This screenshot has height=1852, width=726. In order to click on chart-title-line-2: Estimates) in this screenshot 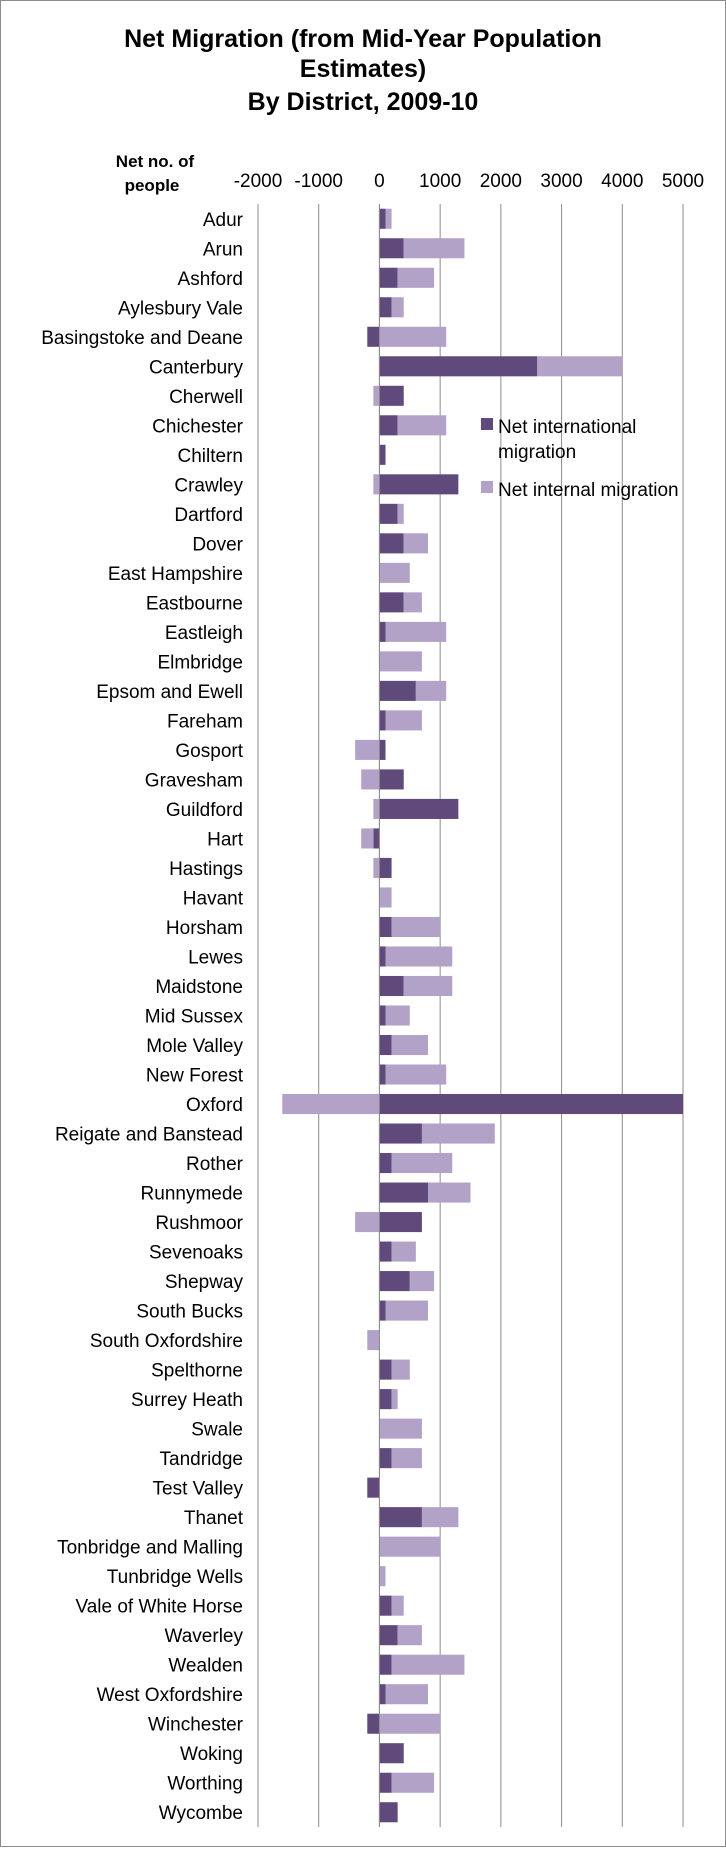, I will do `click(363, 69)`.